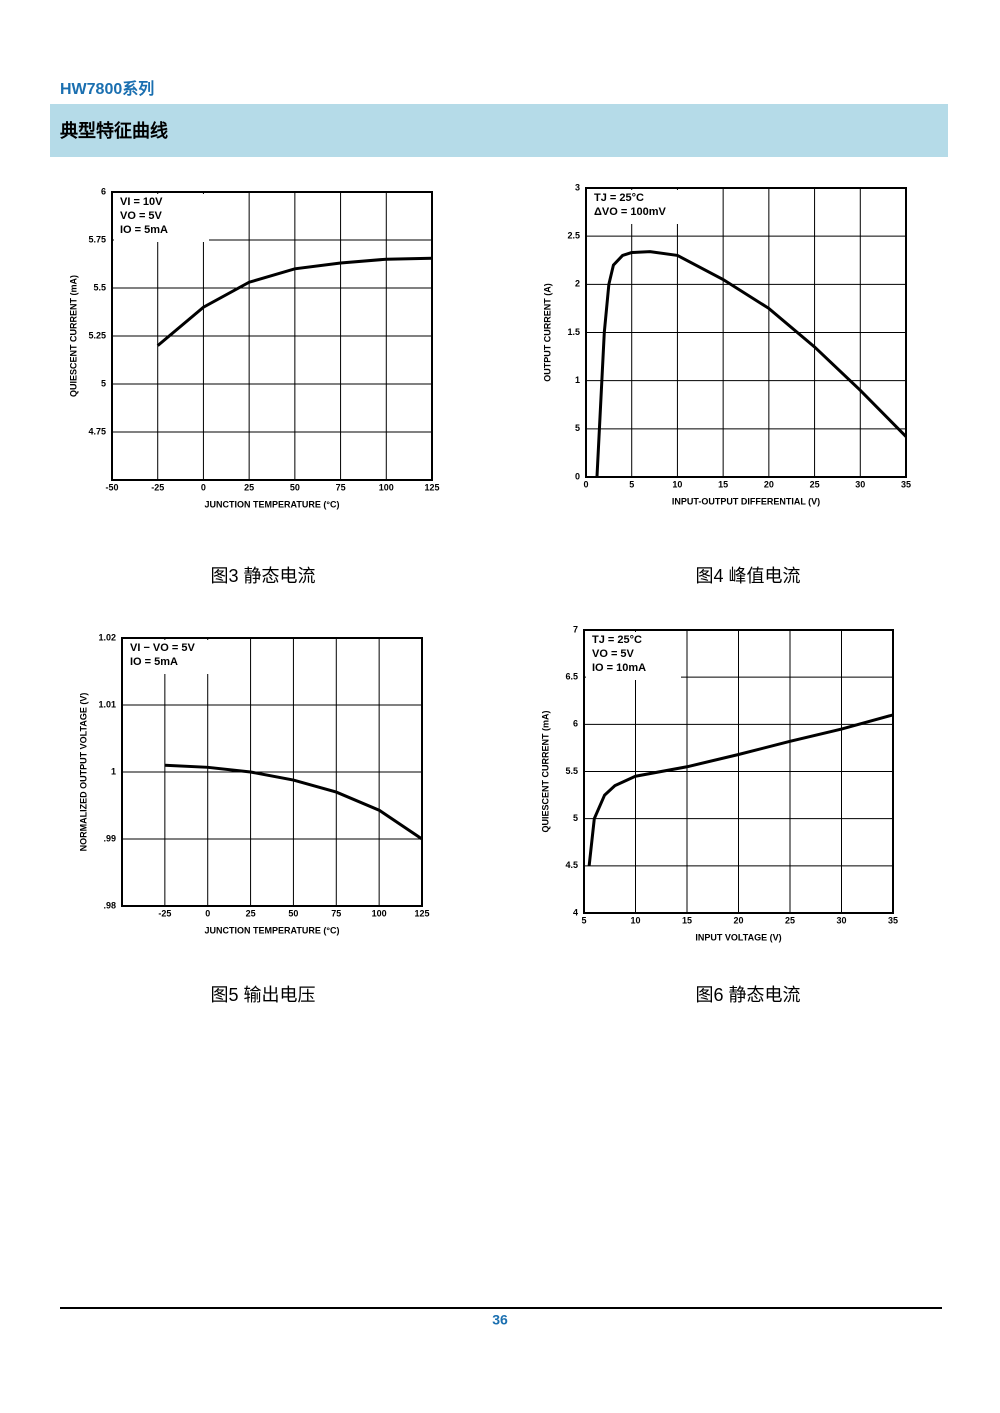 This screenshot has height=1413, width=1000. What do you see at coordinates (141, 202) in the screenshot?
I see `annotation: VI = 10V` at bounding box center [141, 202].